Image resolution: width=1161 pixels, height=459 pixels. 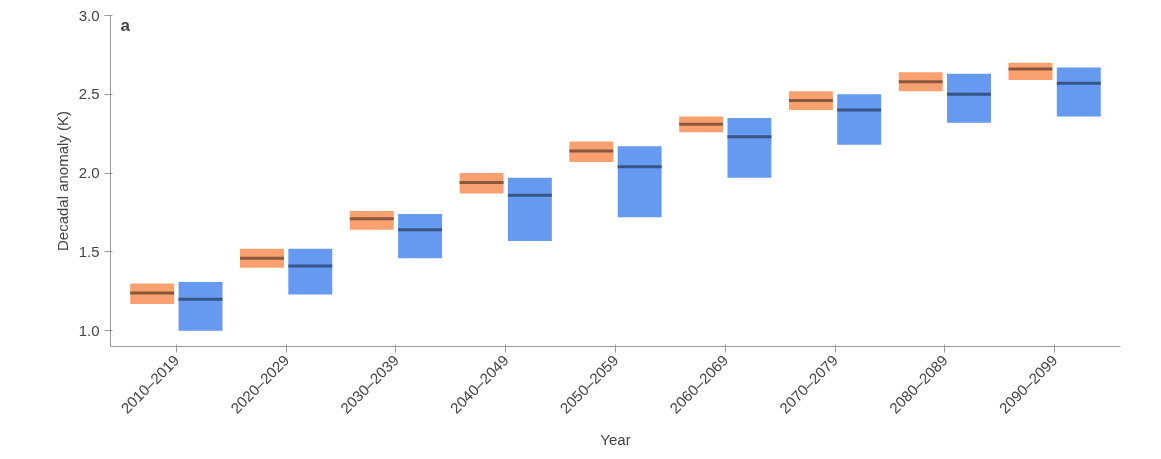 What do you see at coordinates (615, 439) in the screenshot?
I see `x-axis-title: Year` at bounding box center [615, 439].